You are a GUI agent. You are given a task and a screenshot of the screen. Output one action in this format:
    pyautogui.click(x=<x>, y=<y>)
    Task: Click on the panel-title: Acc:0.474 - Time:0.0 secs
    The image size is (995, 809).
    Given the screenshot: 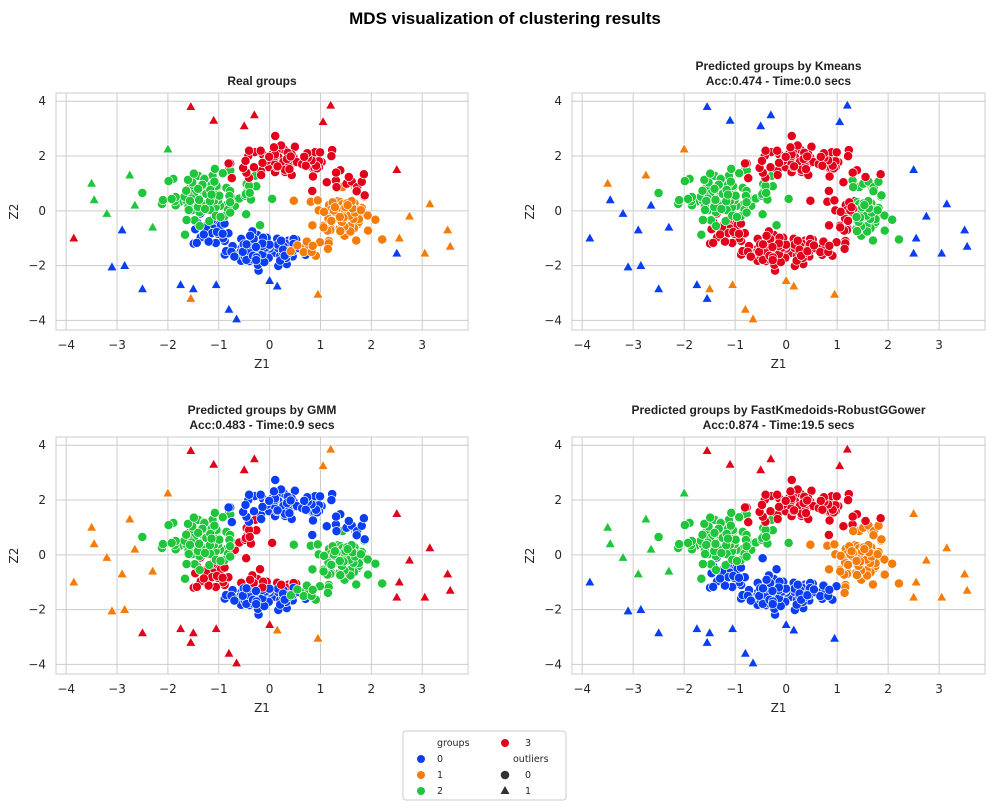 What is the action you would take?
    pyautogui.click(x=779, y=81)
    